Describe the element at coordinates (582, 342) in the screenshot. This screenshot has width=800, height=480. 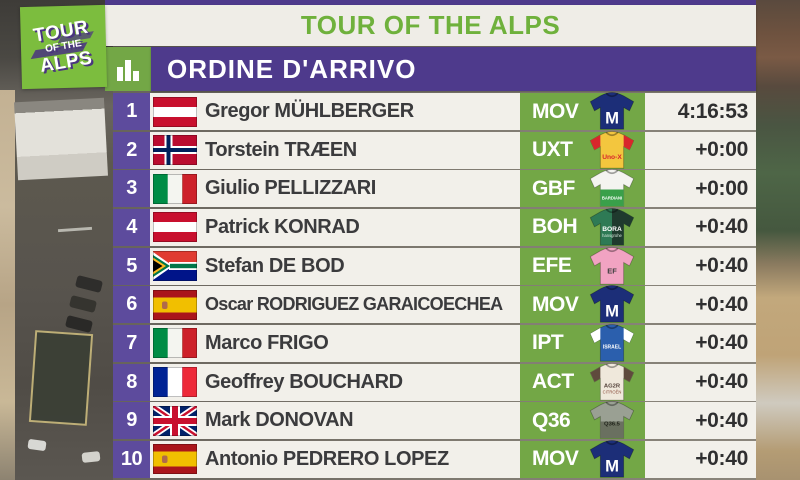
I see `team-cell: IPT ISRAEL` at that location.